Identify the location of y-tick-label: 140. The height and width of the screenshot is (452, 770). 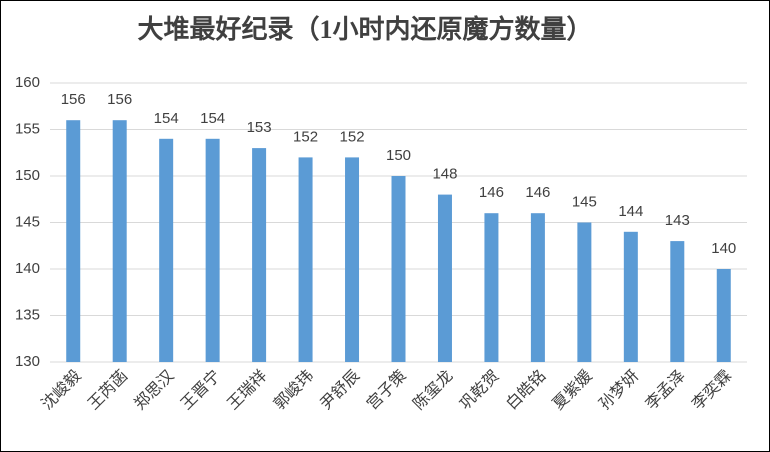
(27, 268).